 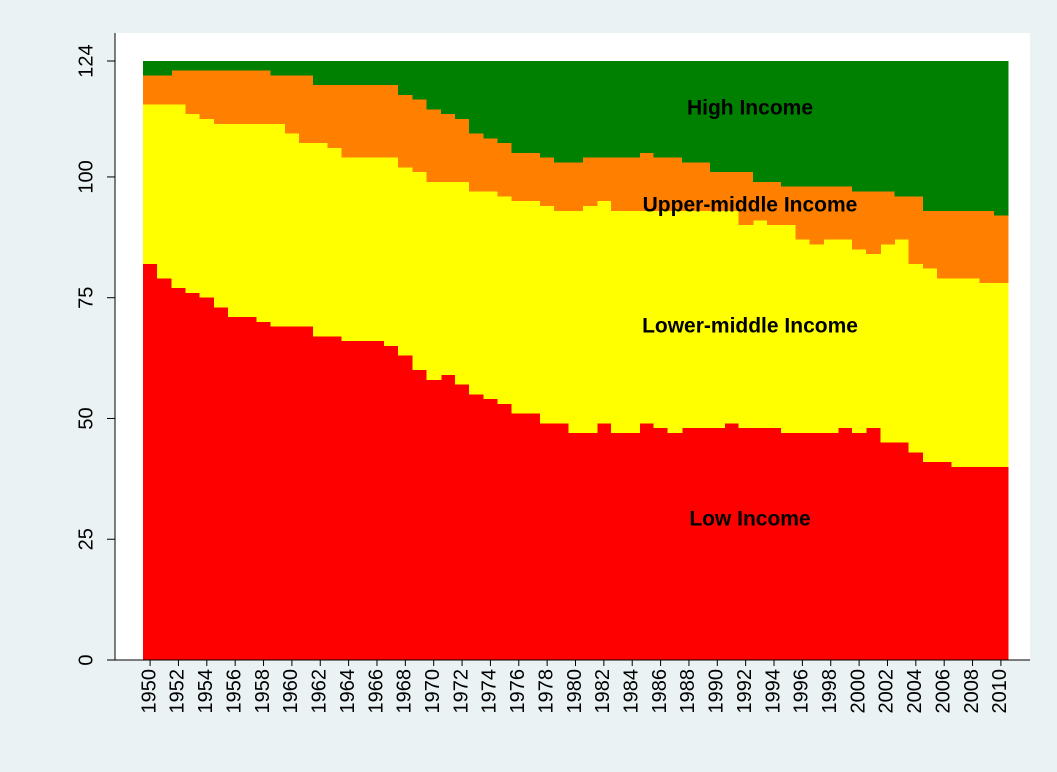 What do you see at coordinates (86, 60) in the screenshot?
I see `y-tick-label: 124` at bounding box center [86, 60].